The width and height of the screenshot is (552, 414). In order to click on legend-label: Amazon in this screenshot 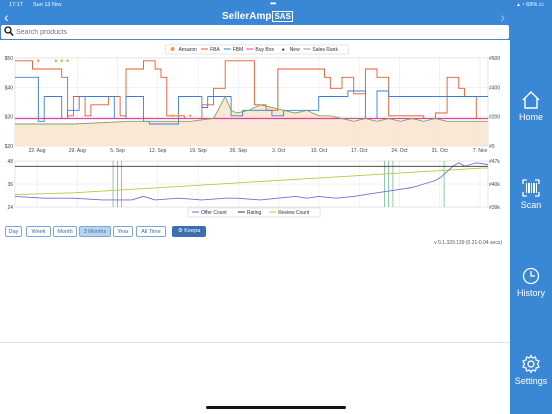, I will do `click(188, 50)`.